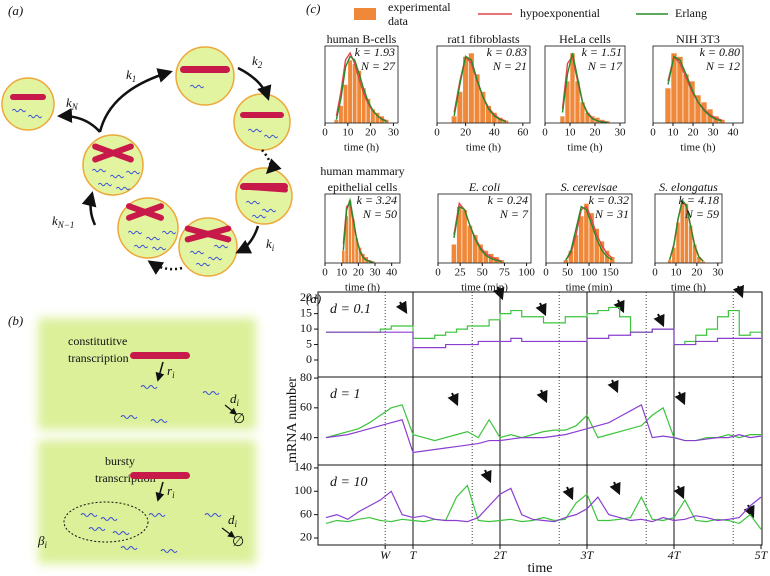  I want to click on subscript: N, so click(75, 107).